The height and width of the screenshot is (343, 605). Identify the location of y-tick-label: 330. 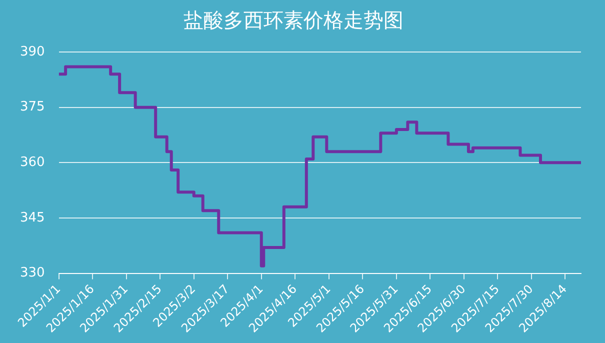
(32, 273).